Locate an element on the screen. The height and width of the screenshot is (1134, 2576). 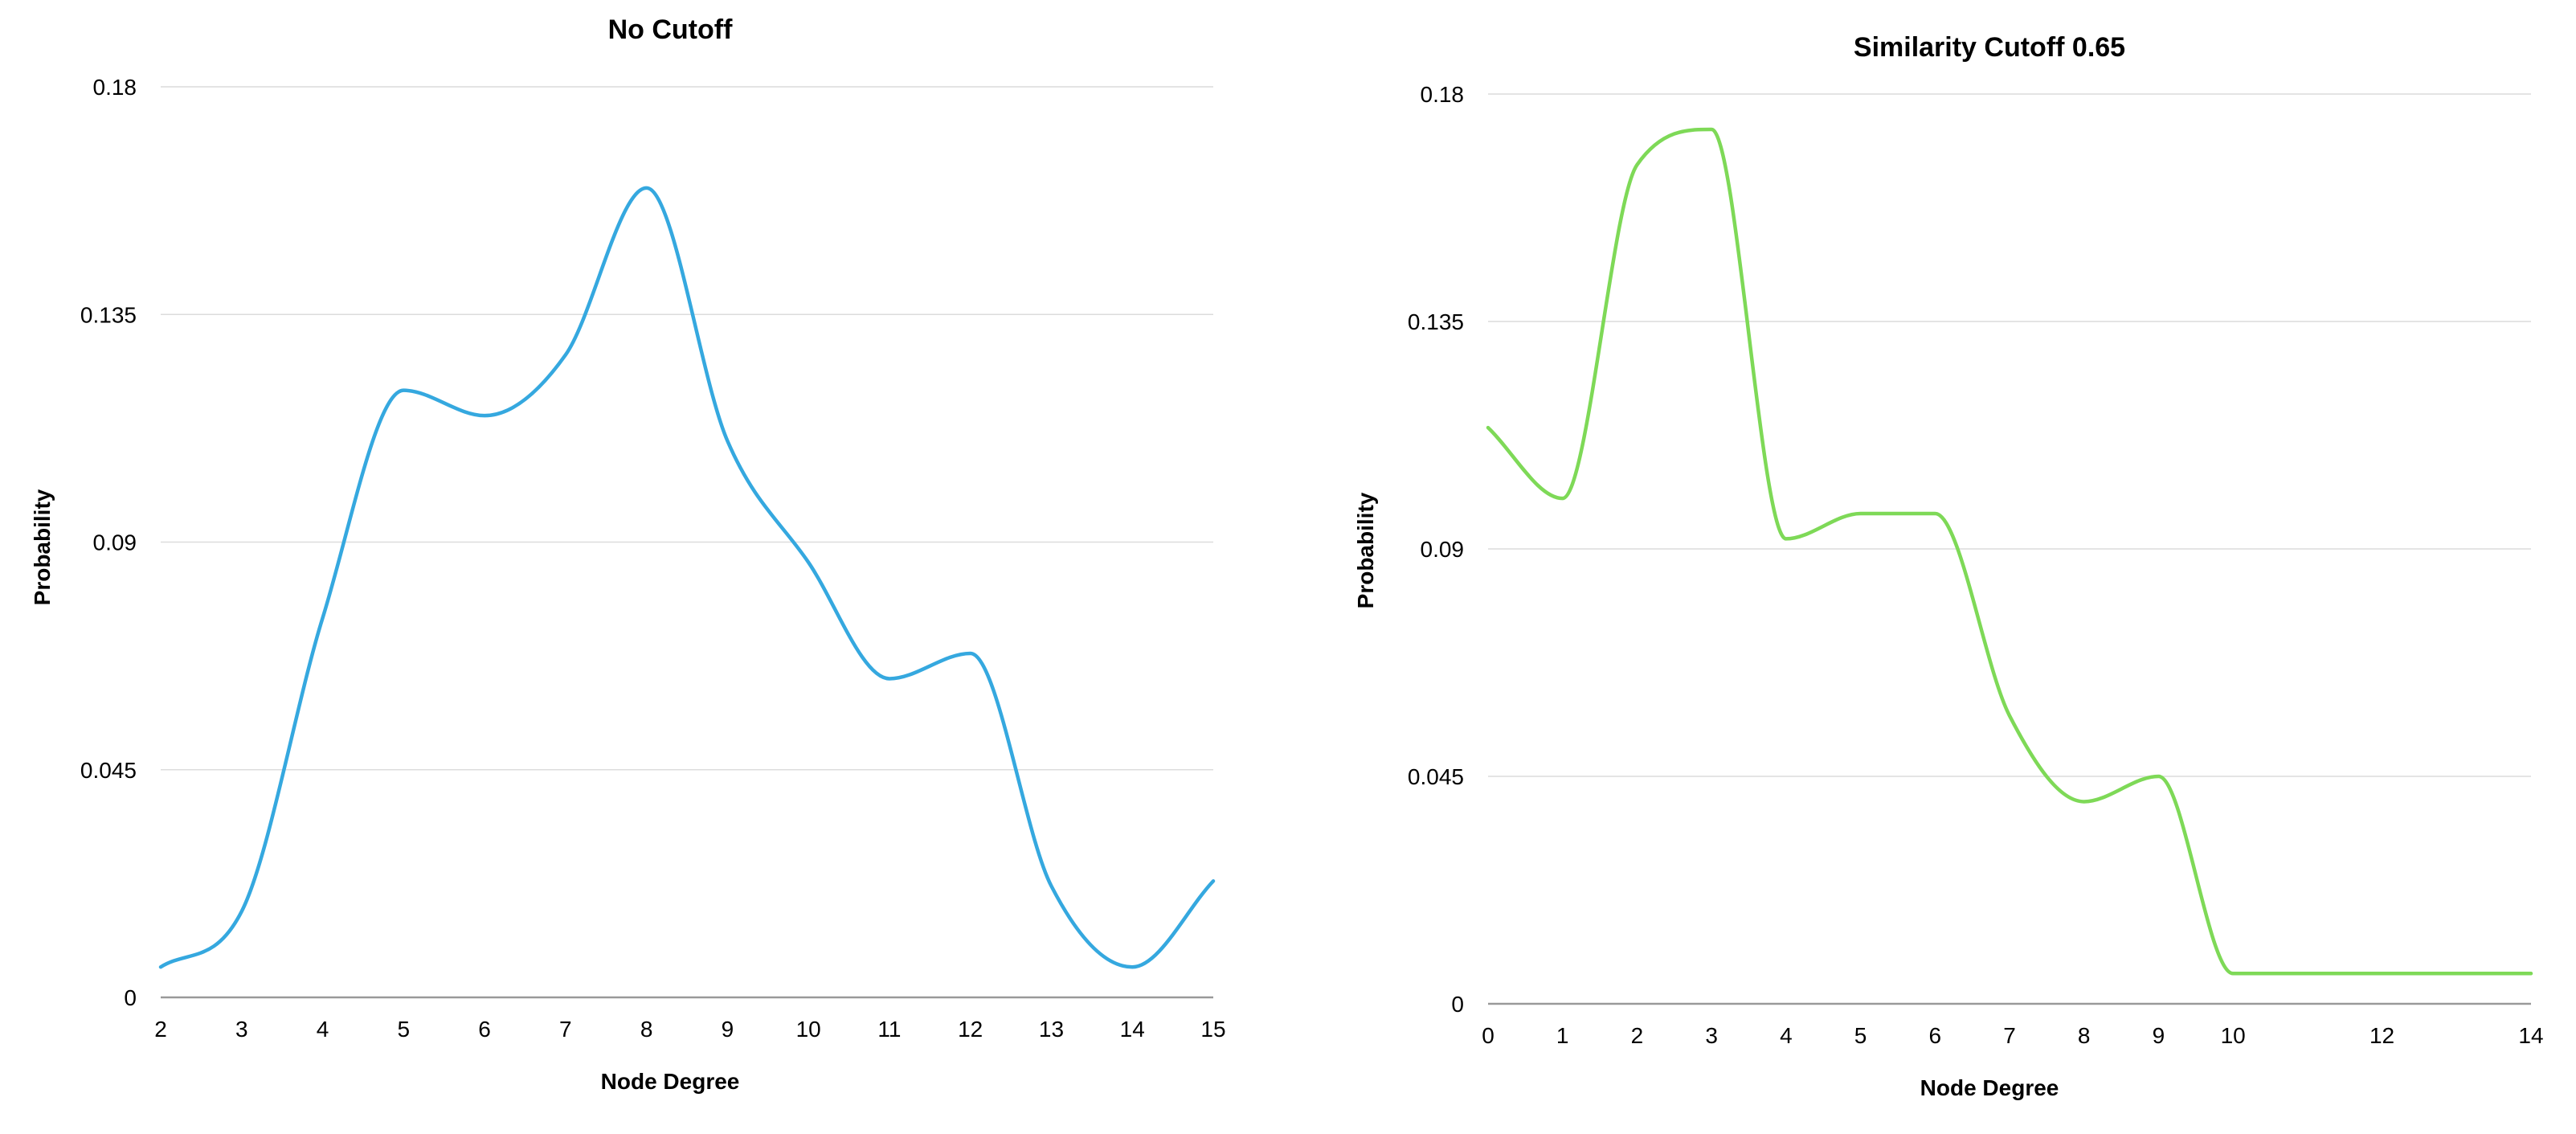
chart-title: No Cutoff is located at coordinates (671, 30).